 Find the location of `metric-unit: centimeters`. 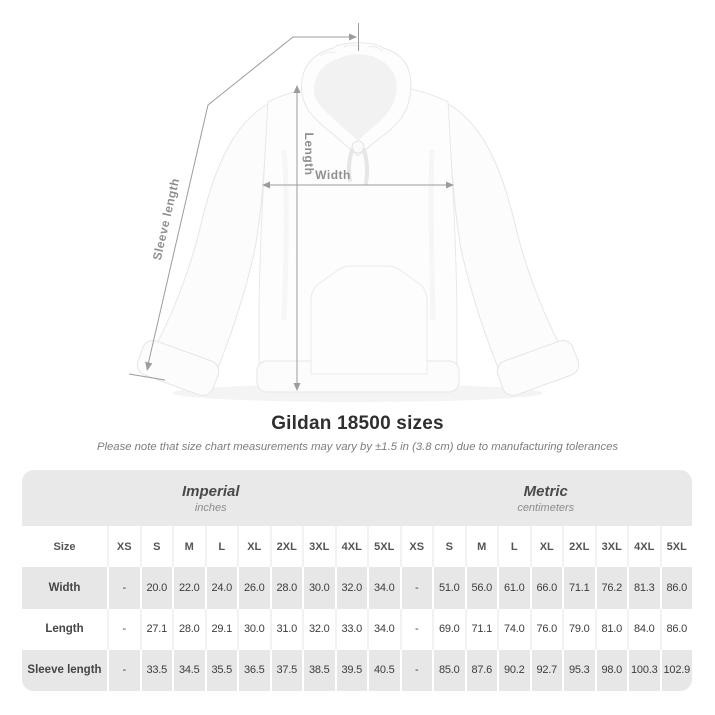

metric-unit: centimeters is located at coordinates (546, 507).